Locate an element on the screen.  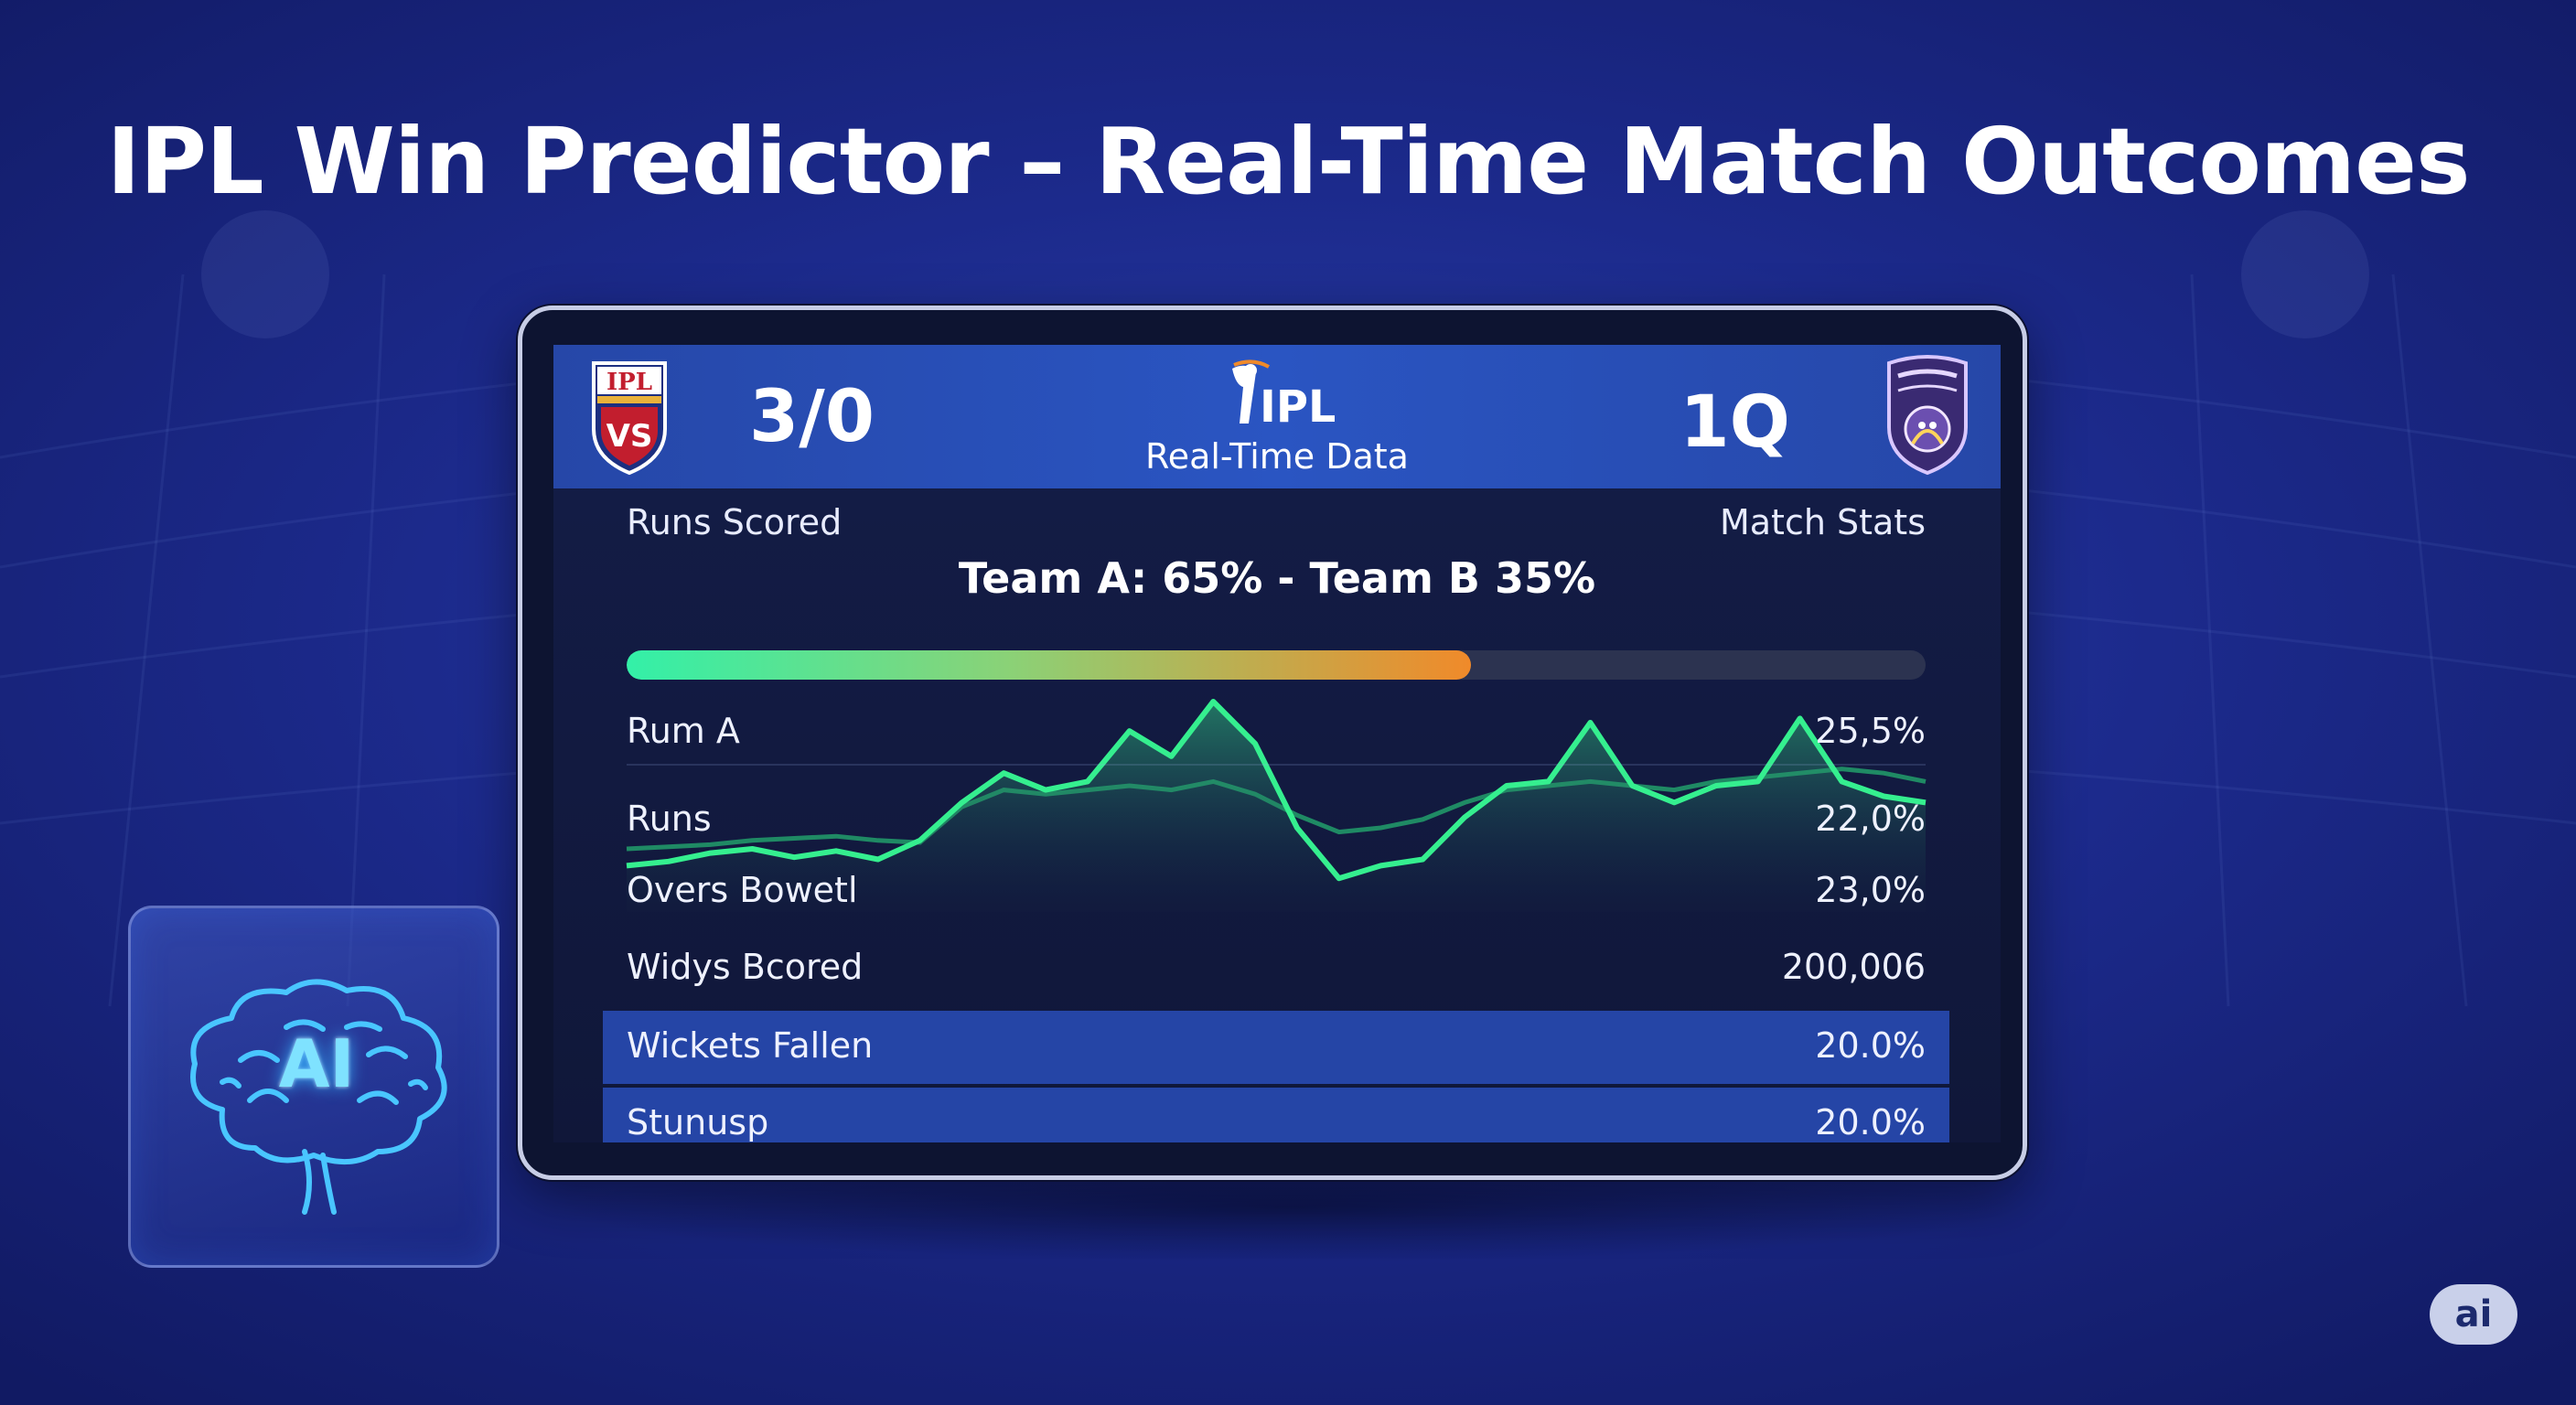
brain-icon is located at coordinates (319, 1097).